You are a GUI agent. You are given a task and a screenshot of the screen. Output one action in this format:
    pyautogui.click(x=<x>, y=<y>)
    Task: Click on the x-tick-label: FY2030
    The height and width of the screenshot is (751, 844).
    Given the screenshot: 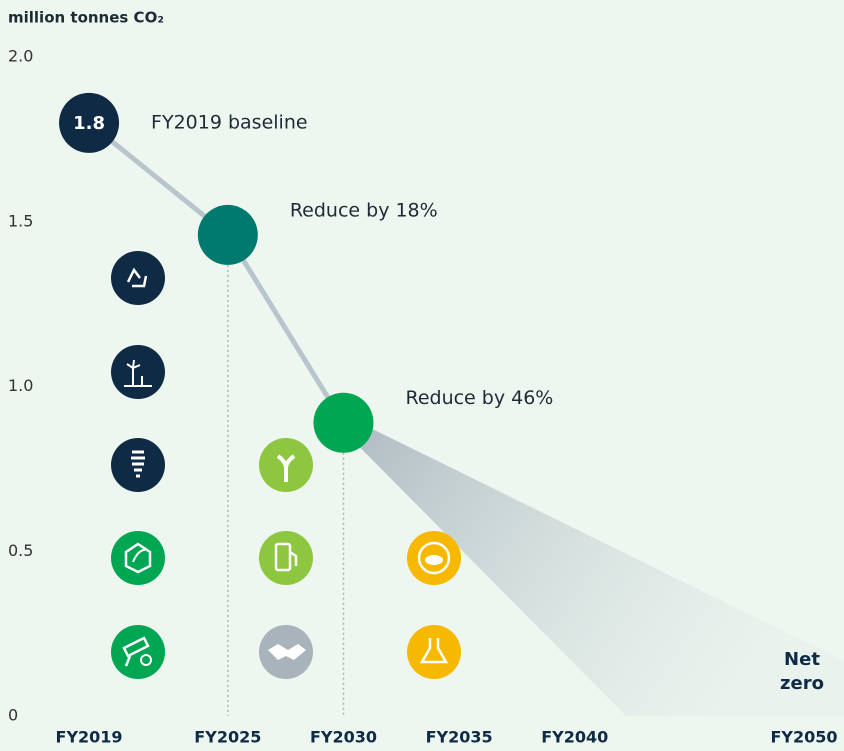 What is the action you would take?
    pyautogui.click(x=343, y=737)
    